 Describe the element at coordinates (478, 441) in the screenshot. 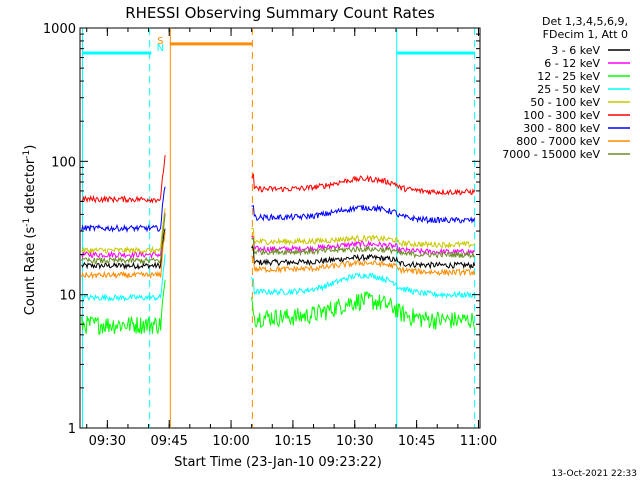

I see `x-tick-label: 11:00` at that location.